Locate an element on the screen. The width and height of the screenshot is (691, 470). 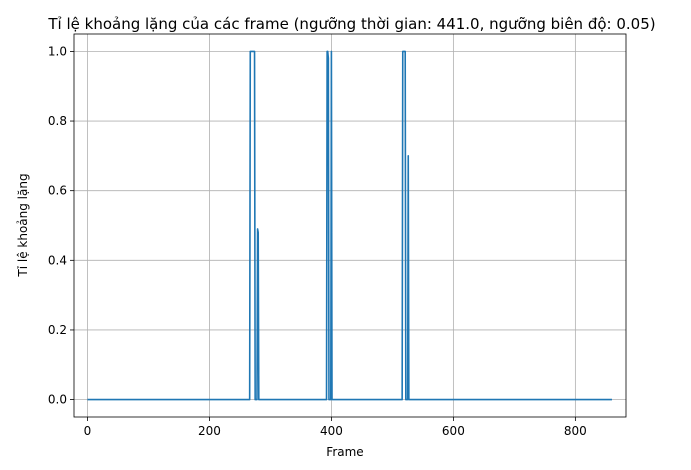
x-tick-label: 800 is located at coordinates (575, 431).